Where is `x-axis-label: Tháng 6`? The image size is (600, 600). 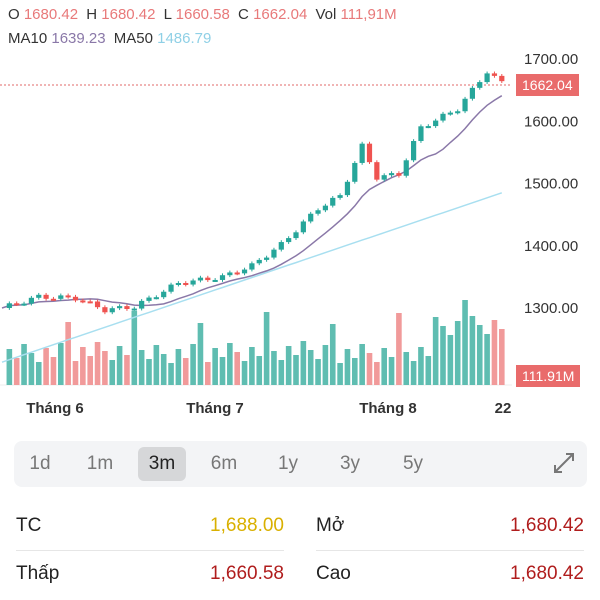
x-axis-label: Tháng 6 is located at coordinates (55, 408).